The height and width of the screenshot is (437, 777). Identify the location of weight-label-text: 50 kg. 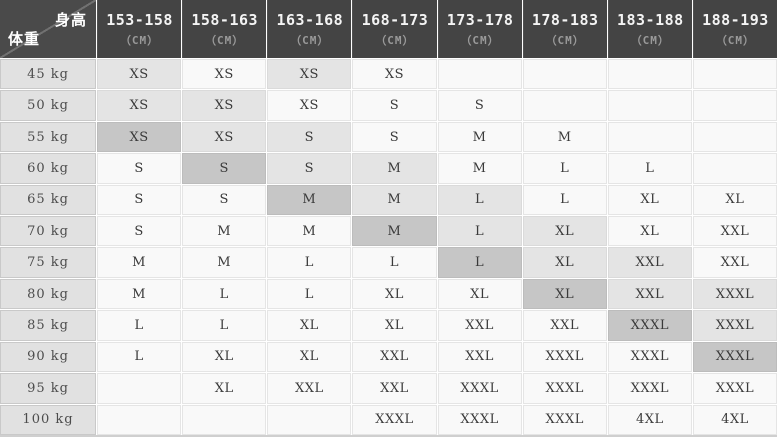
(48, 106).